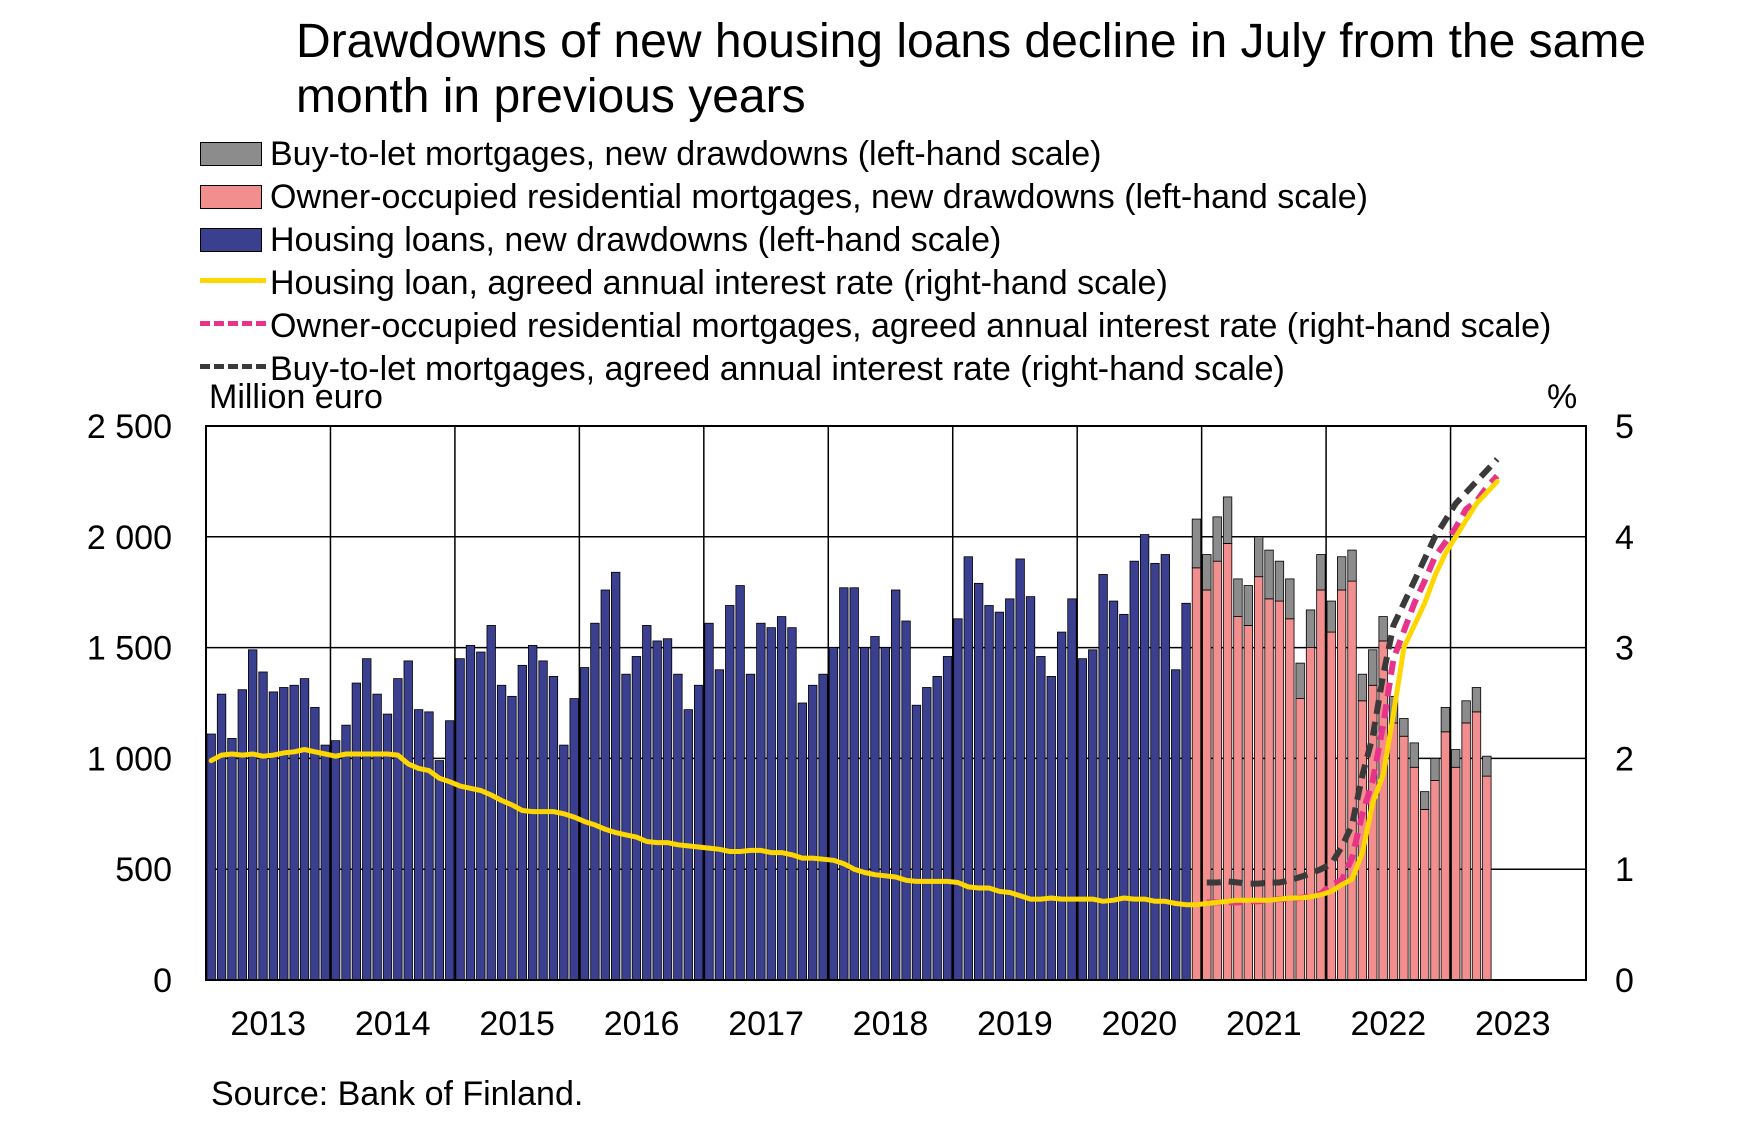  I want to click on legend-line-ooc-rate, so click(233, 323).